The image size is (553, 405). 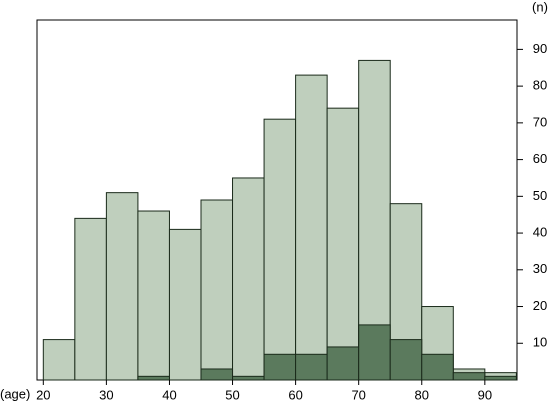 I want to click on y-tick-label: 30, so click(x=540, y=268).